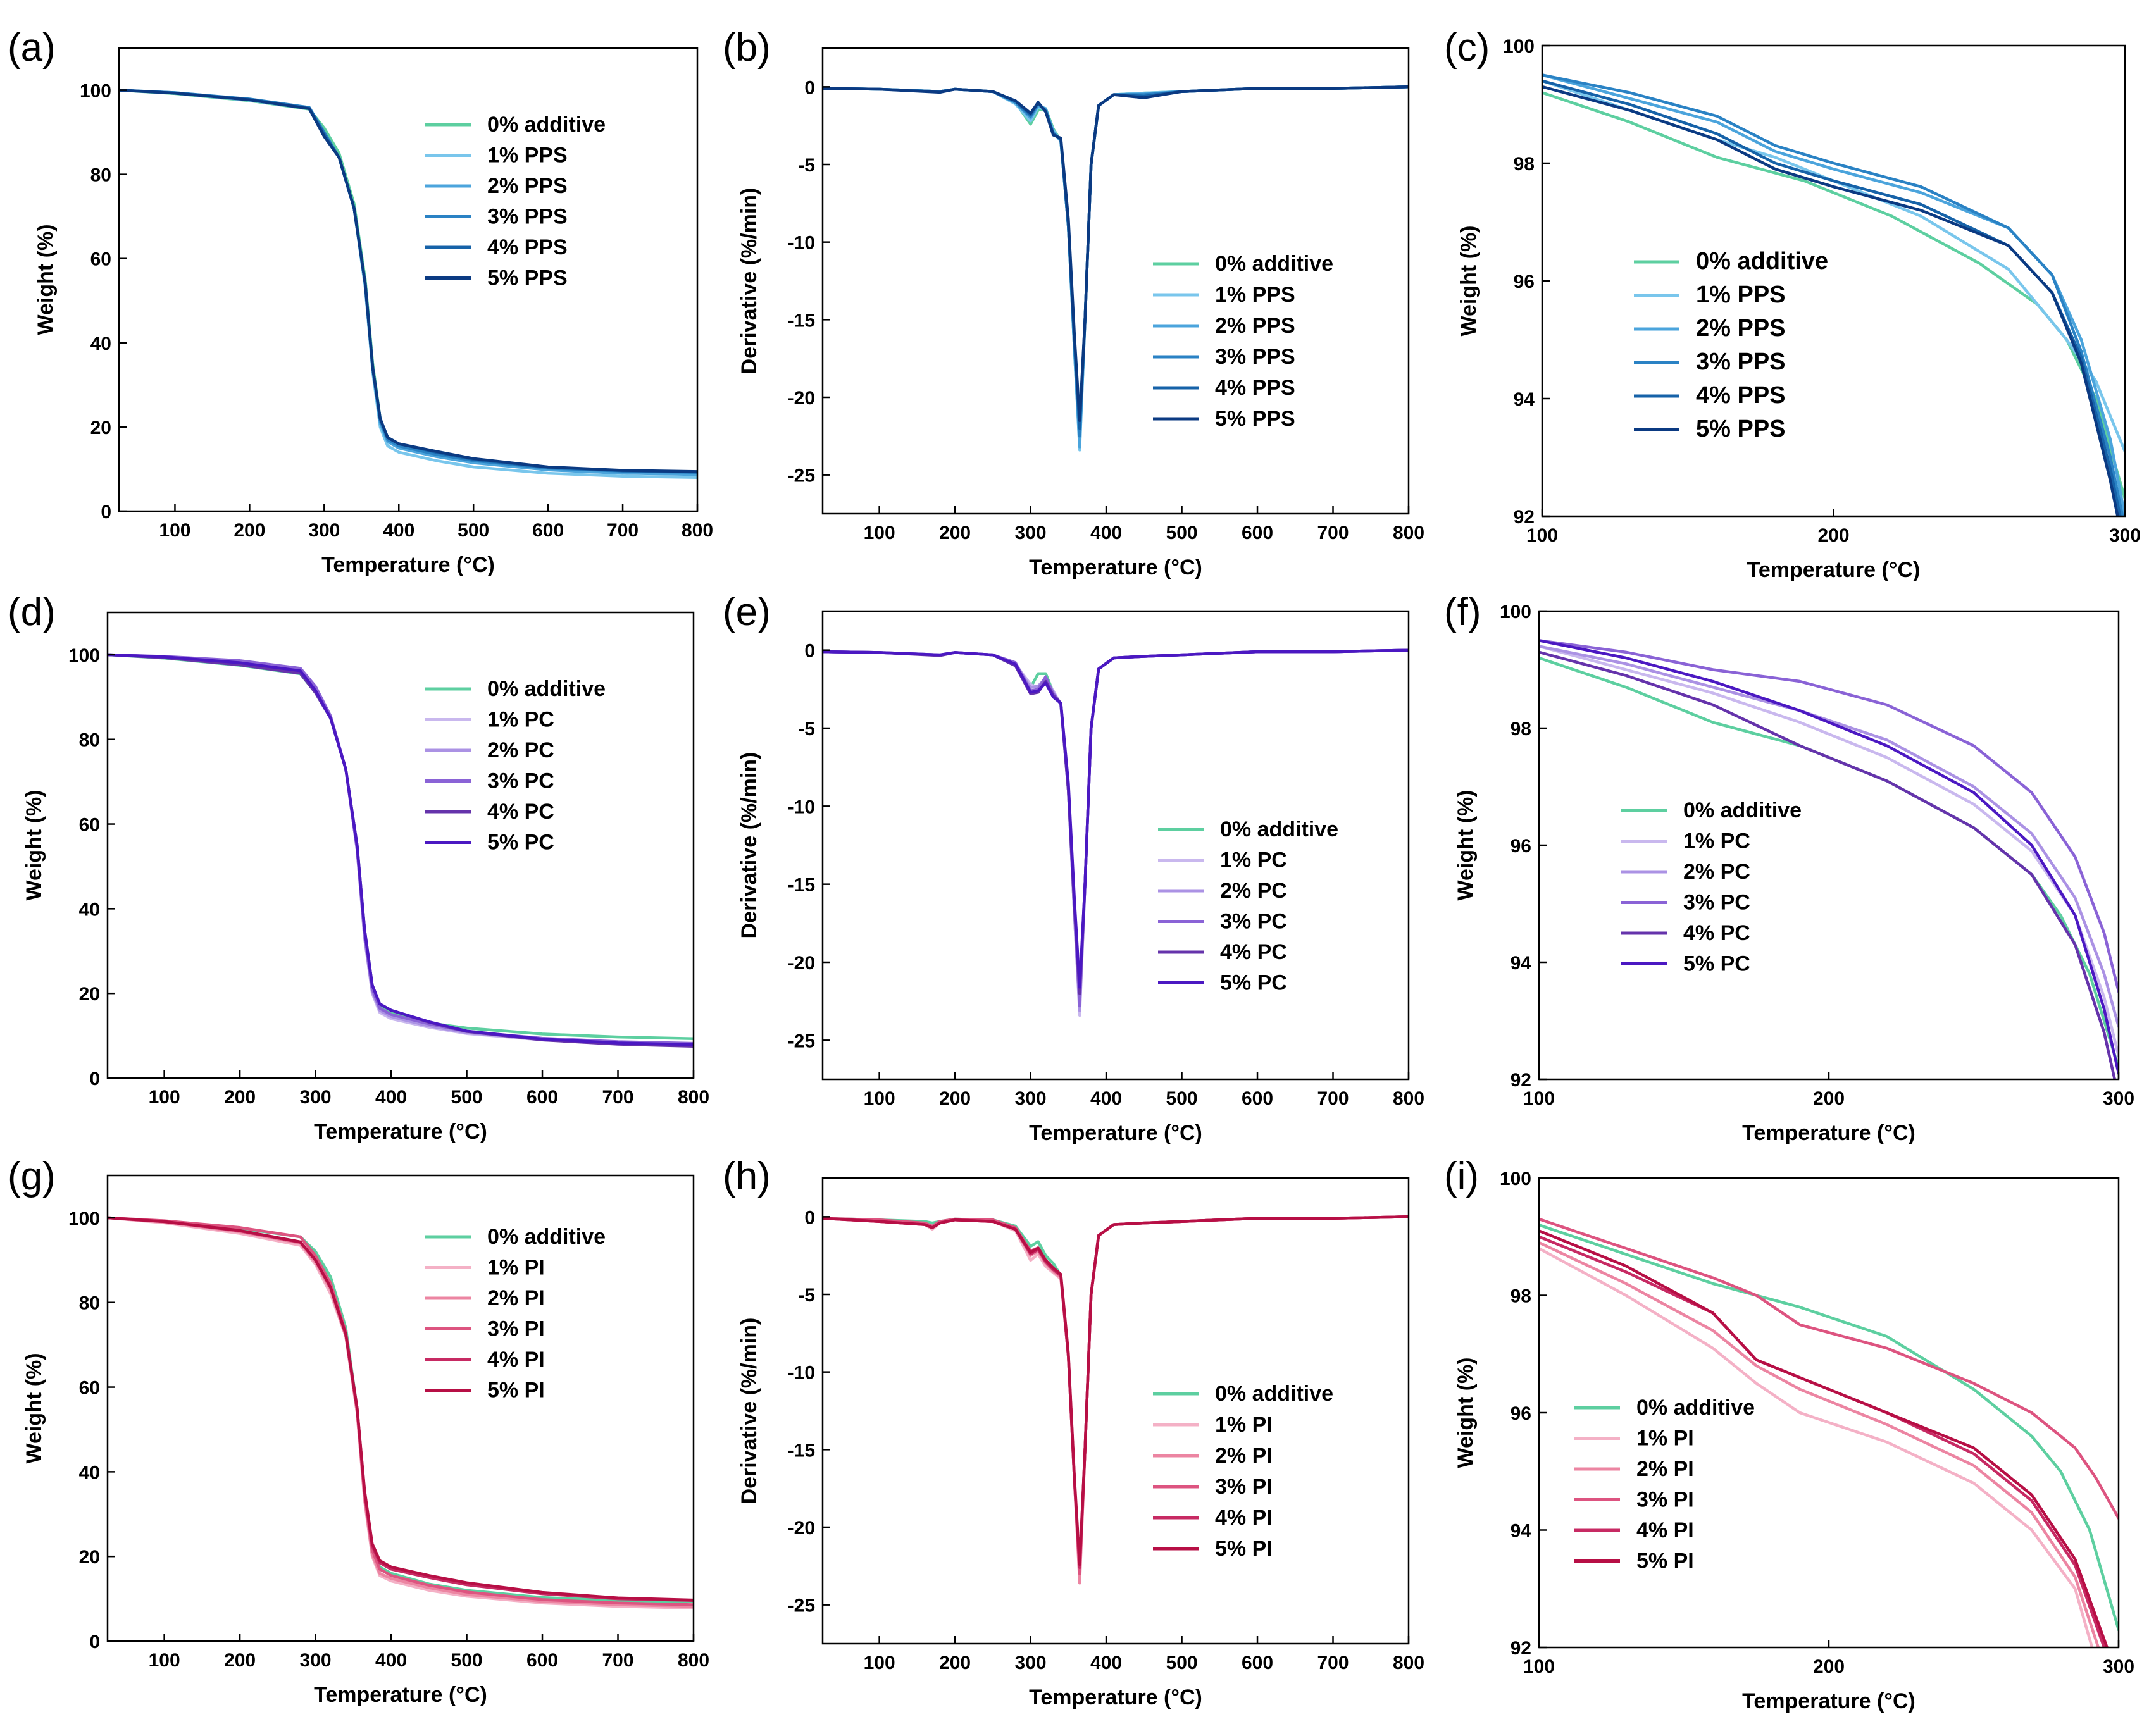 This screenshot has width=2149, height=1736. What do you see at coordinates (1665, 1439) in the screenshot?
I see `legend-label: 1% PI` at bounding box center [1665, 1439].